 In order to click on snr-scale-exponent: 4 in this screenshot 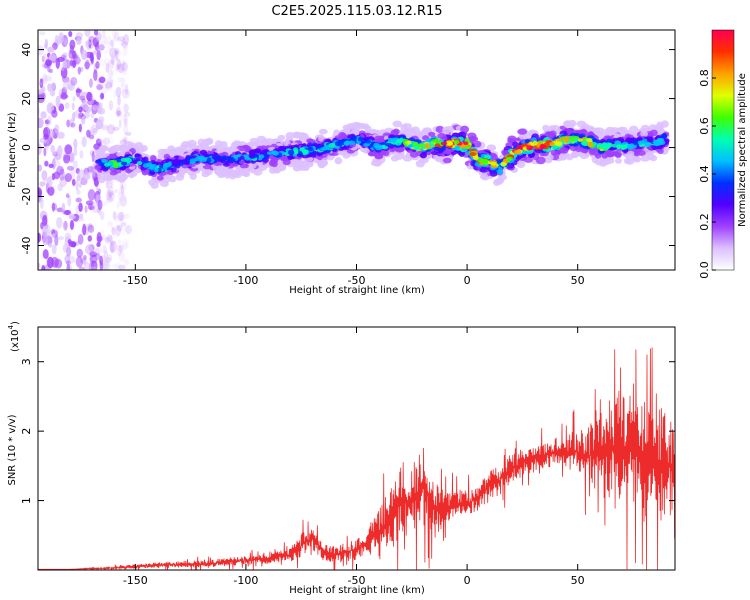, I will do `click(11, 326)`.